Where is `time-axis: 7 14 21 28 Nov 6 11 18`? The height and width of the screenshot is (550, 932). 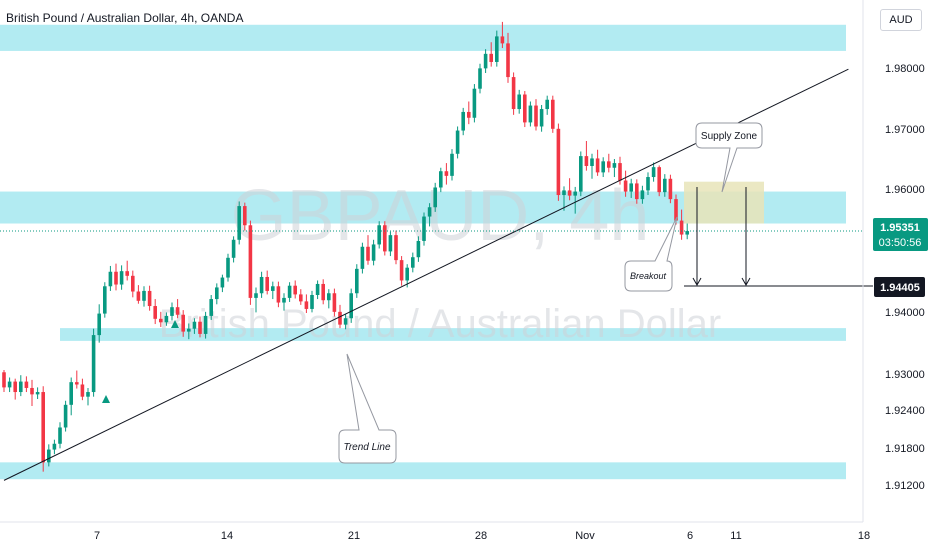 time-axis: 7 14 21 28 Nov 6 11 18 is located at coordinates (482, 536).